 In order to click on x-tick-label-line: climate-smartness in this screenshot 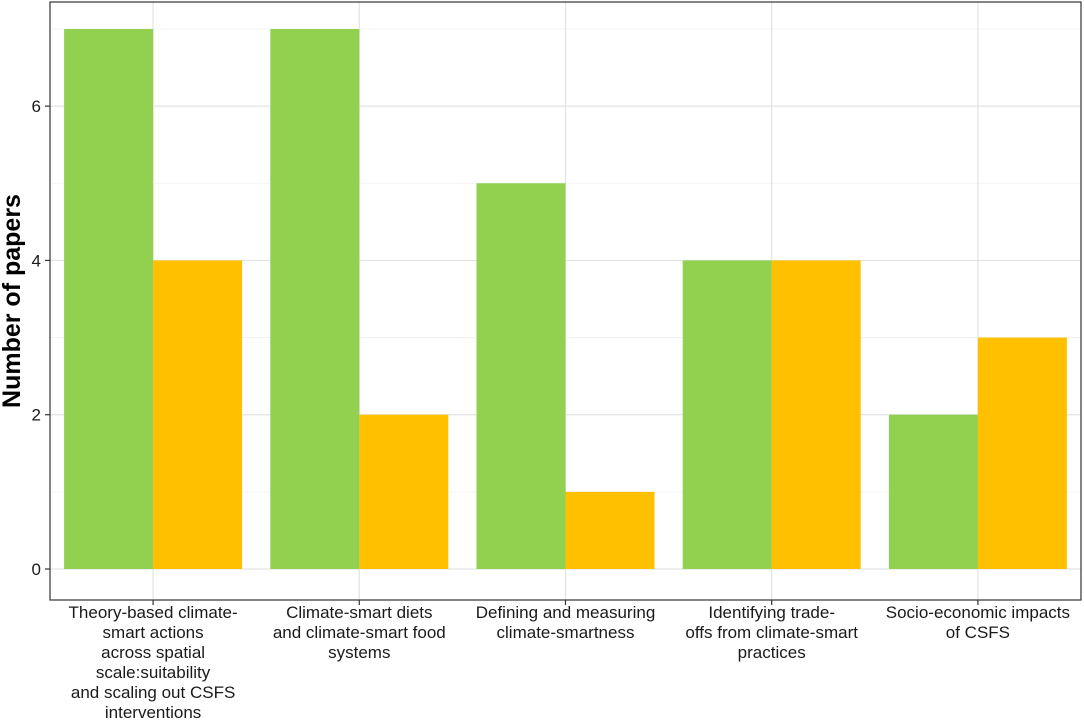, I will do `click(565, 632)`.